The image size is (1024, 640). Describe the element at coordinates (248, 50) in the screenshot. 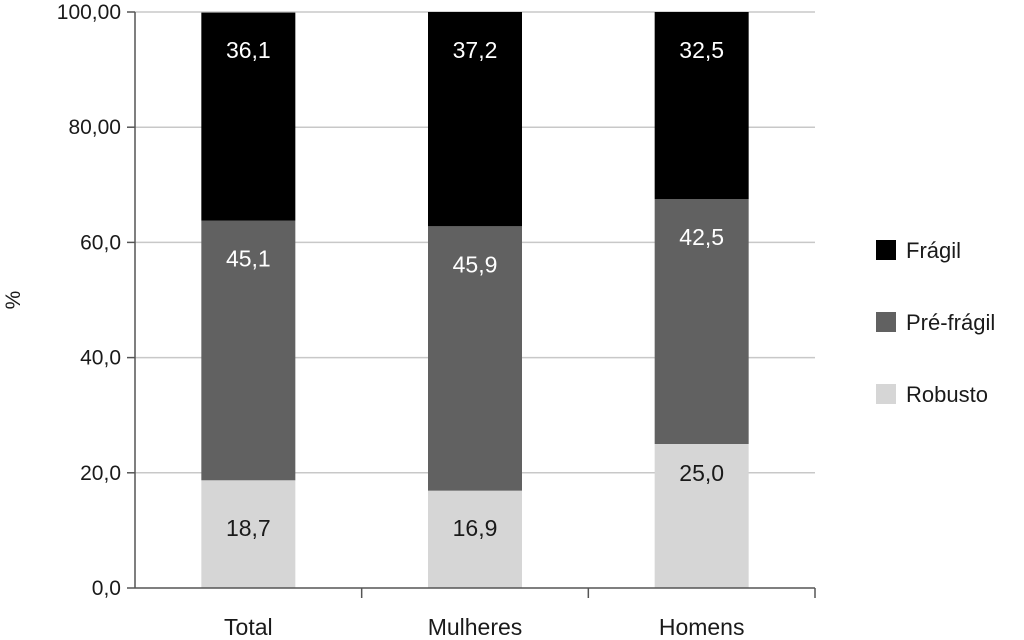

I see `data-label: 36,1` at that location.